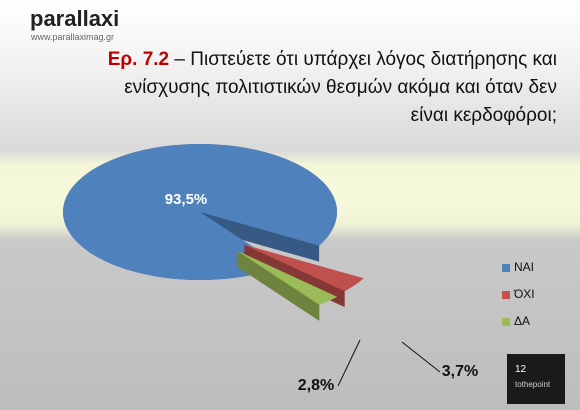  What do you see at coordinates (524, 294) in the screenshot?
I see `legend-label: ΌΧΙ` at bounding box center [524, 294].